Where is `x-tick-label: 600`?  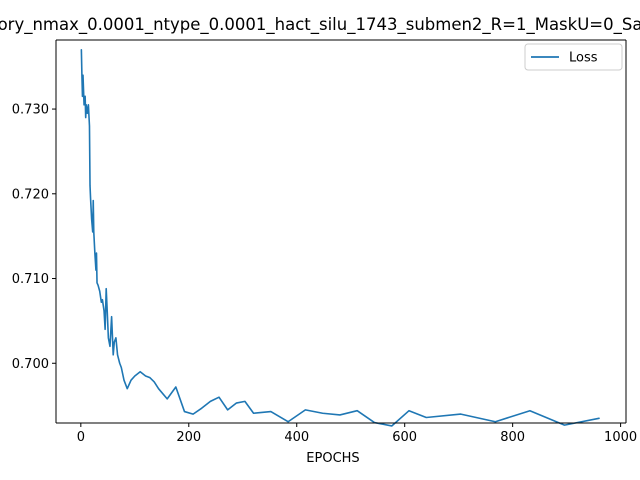 x-tick-label: 600 is located at coordinates (404, 437).